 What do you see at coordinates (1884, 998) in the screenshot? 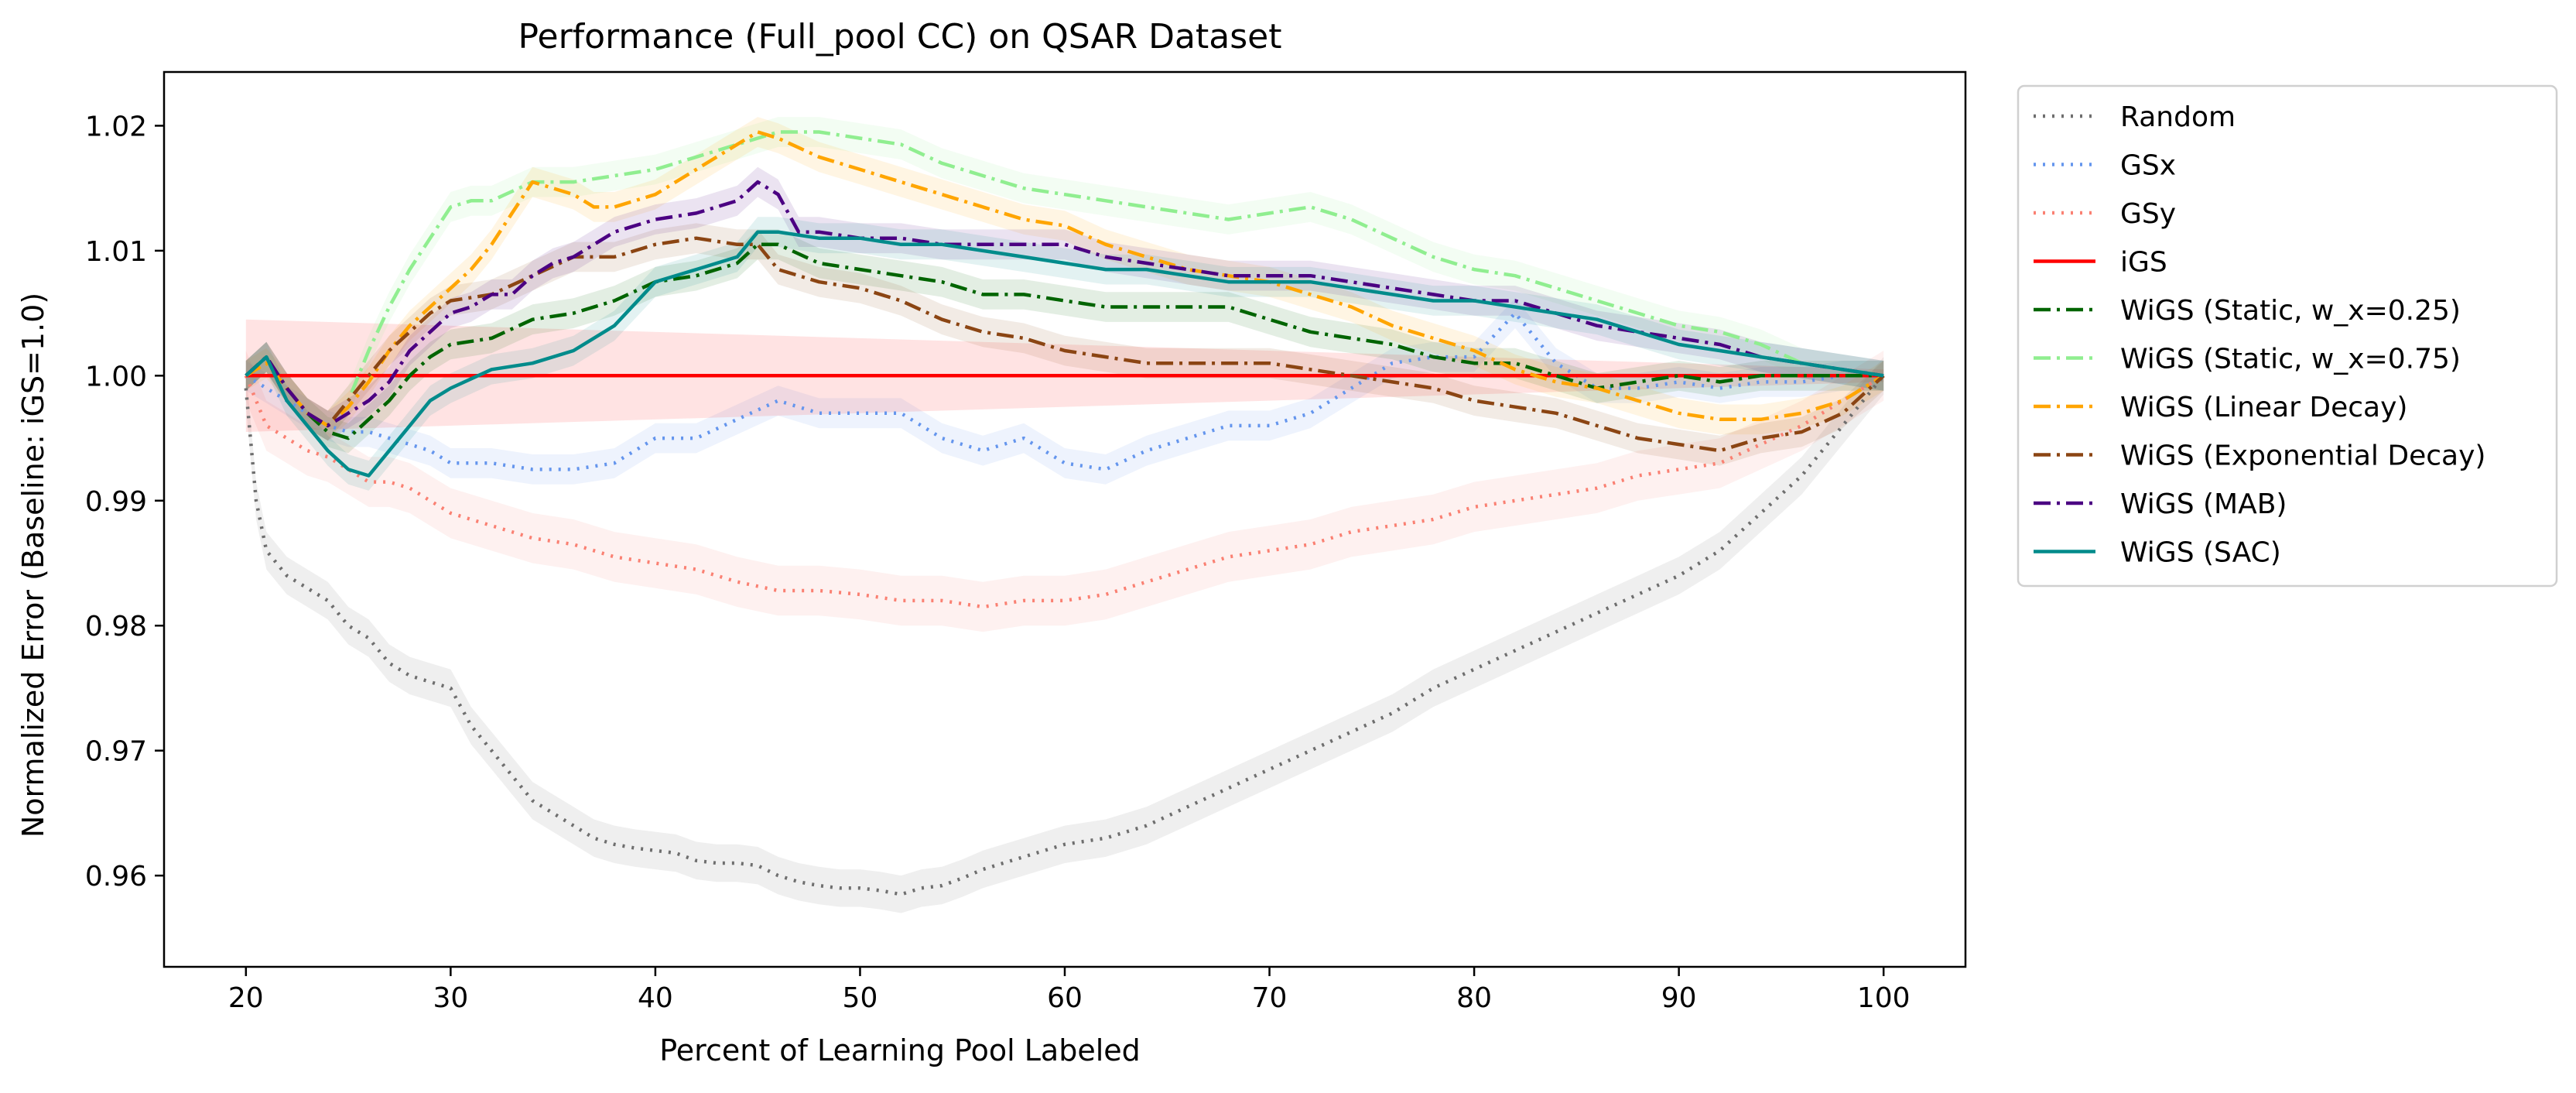
I see `x-tick-label: 100` at bounding box center [1884, 998].